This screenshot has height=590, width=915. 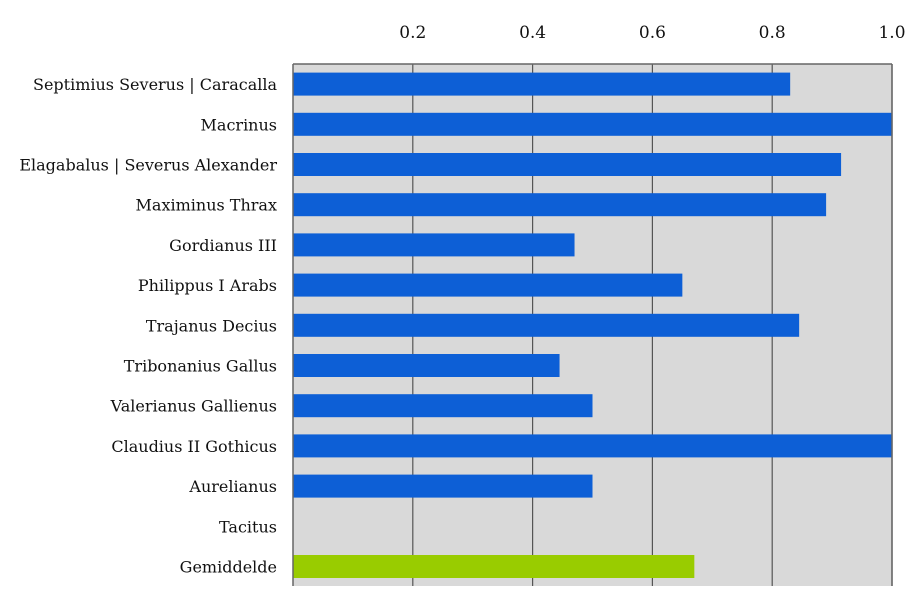 I want to click on category-label-1: Macrinus, so click(x=239, y=124).